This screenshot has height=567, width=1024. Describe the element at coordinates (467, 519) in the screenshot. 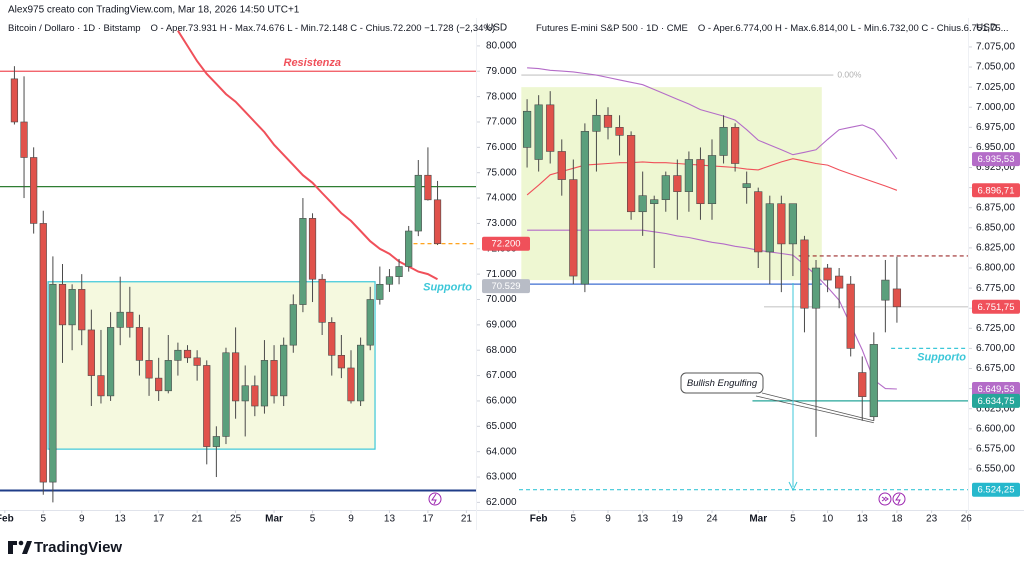

I see `x-tick-label: 21` at that location.